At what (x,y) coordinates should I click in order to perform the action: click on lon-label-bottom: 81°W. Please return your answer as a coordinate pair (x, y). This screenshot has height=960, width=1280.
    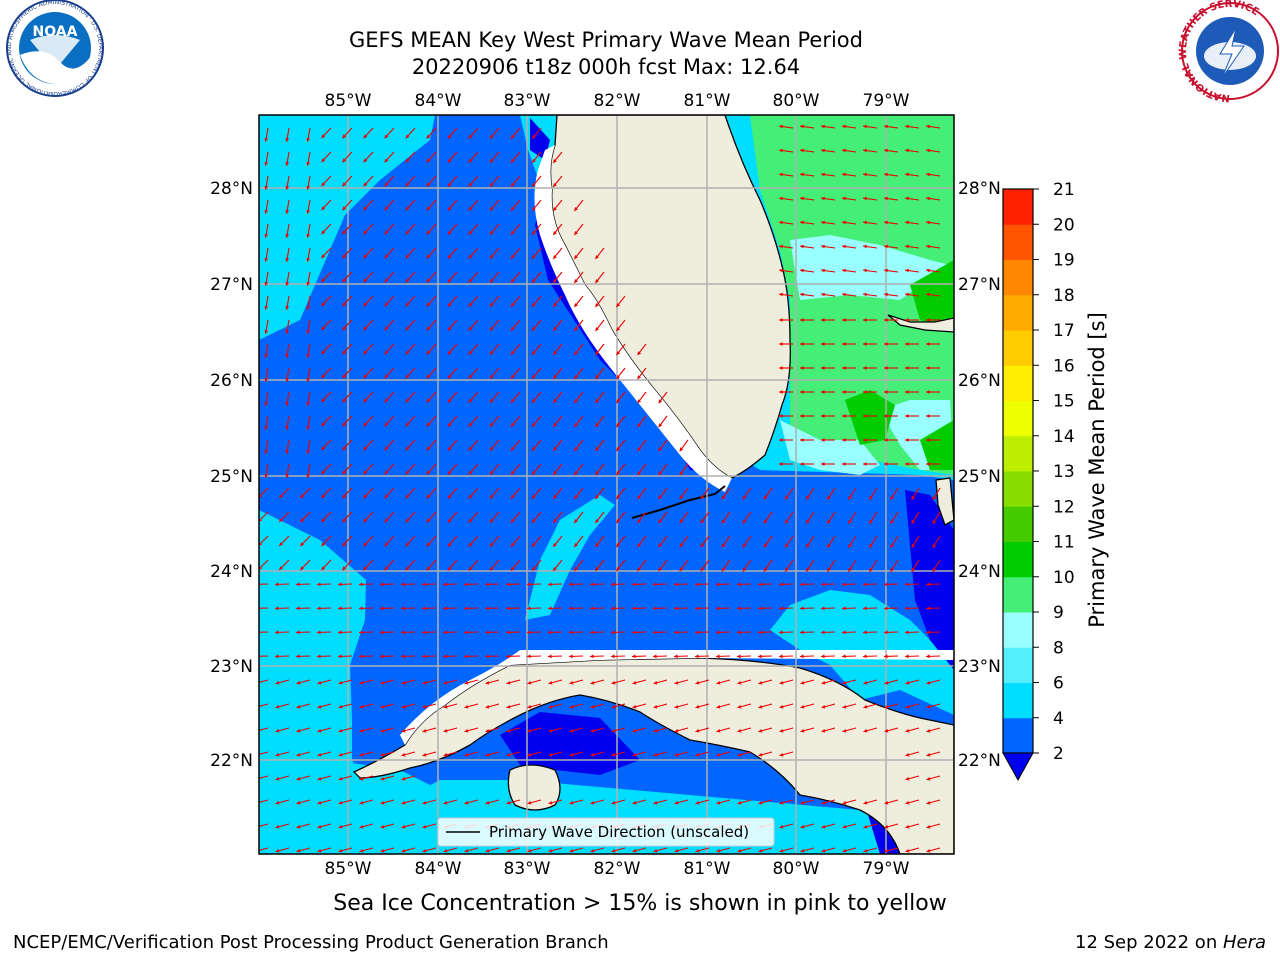
    Looking at the image, I should click on (707, 869).